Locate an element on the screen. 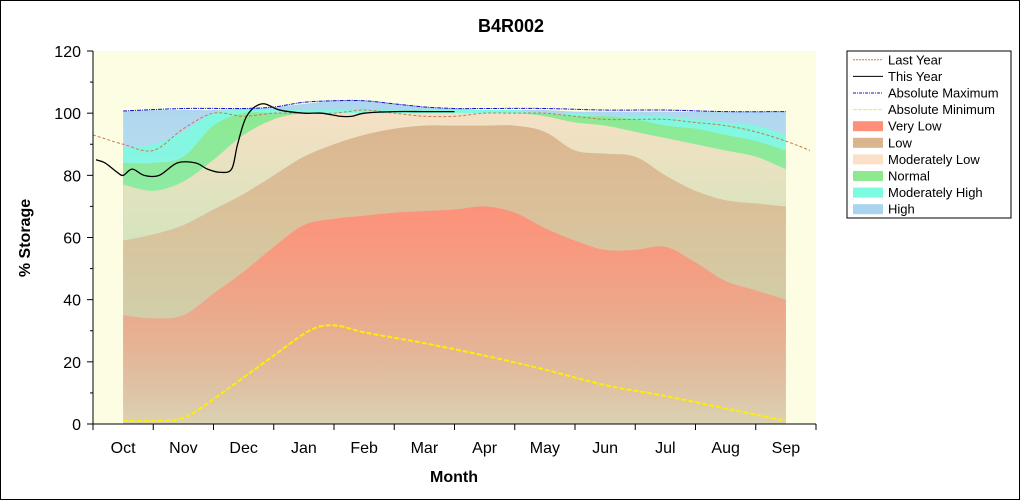 Image resolution: width=1020 pixels, height=504 pixels. legend-label-normal: Normal is located at coordinates (909, 176).